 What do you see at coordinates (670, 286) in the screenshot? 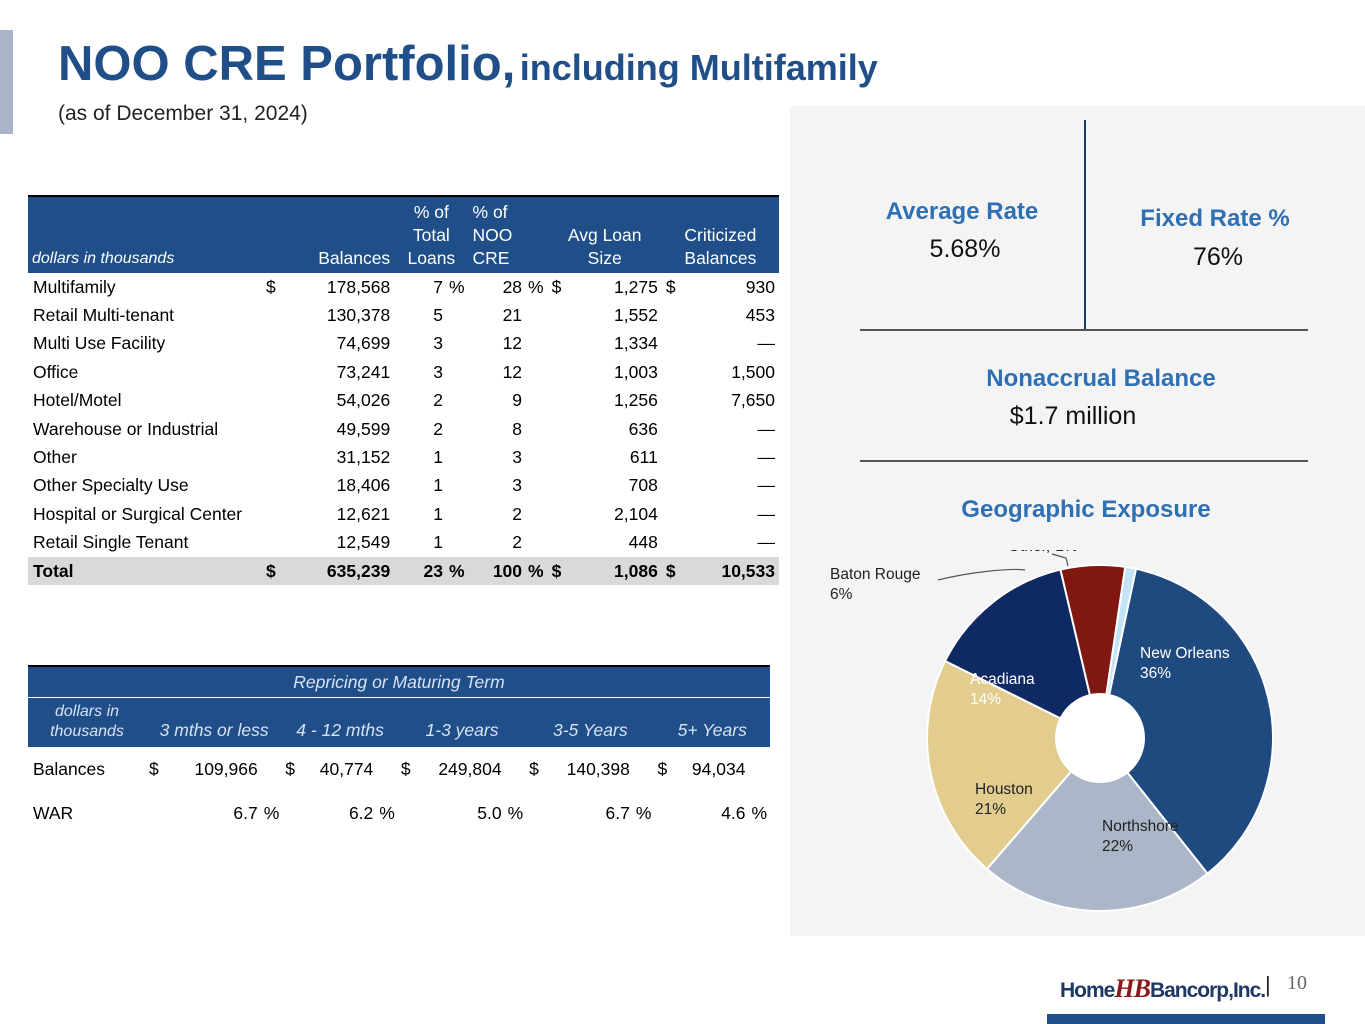
I see `cell-cur3: $` at bounding box center [670, 286].